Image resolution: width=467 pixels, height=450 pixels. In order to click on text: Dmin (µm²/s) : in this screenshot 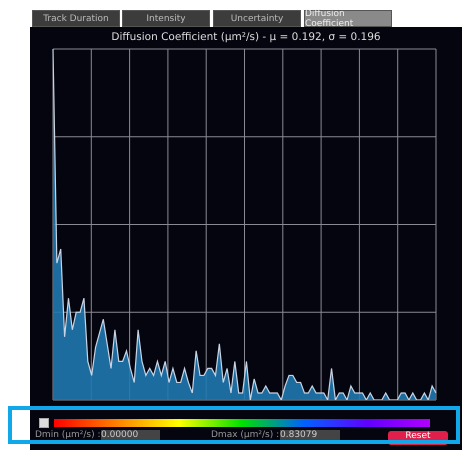, I will do `click(68, 435)`.